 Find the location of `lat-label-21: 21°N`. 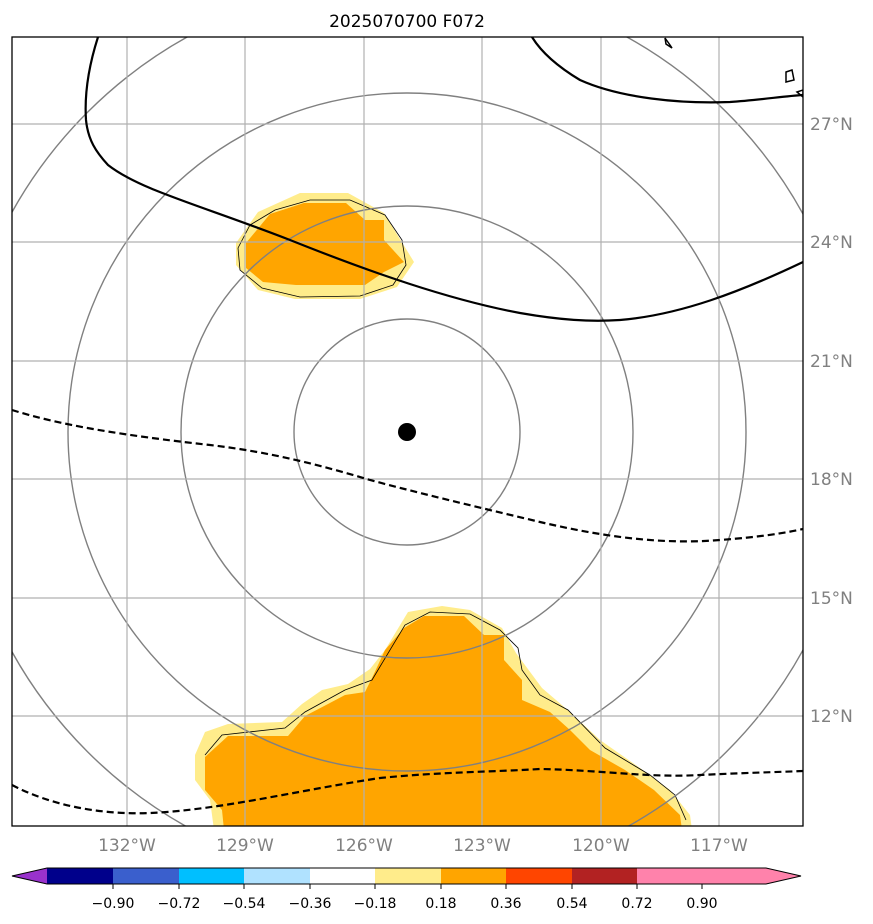

lat-label-21: 21°N is located at coordinates (831, 362).